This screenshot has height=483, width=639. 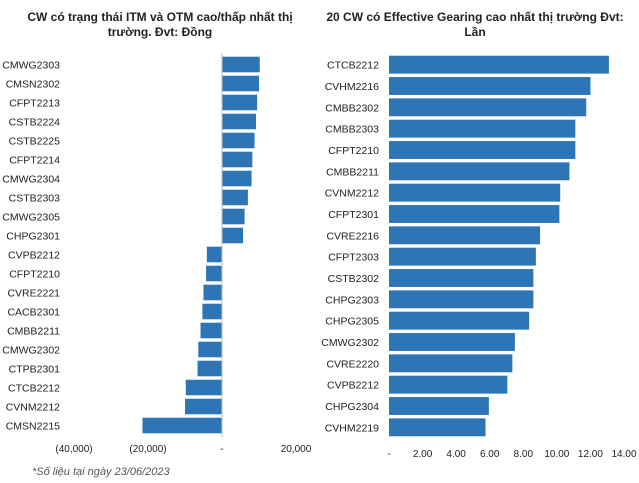 What do you see at coordinates (353, 215) in the screenshot?
I see `category-label-cfpt2301: CFPT2301` at bounding box center [353, 215].